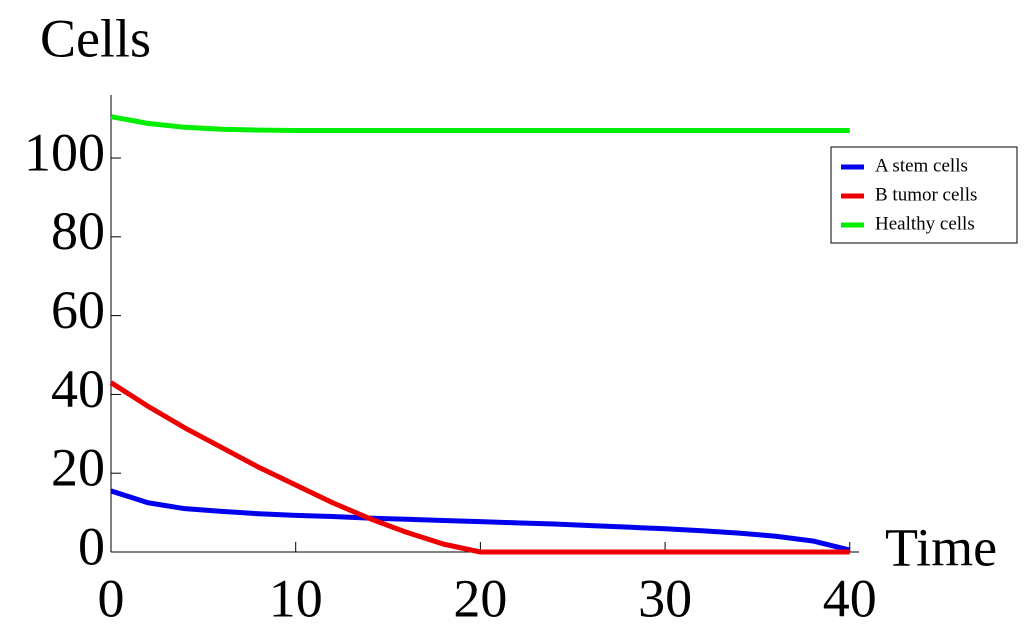  Describe the element at coordinates (78, 389) in the screenshot. I see `y-tick-label: 40` at that location.